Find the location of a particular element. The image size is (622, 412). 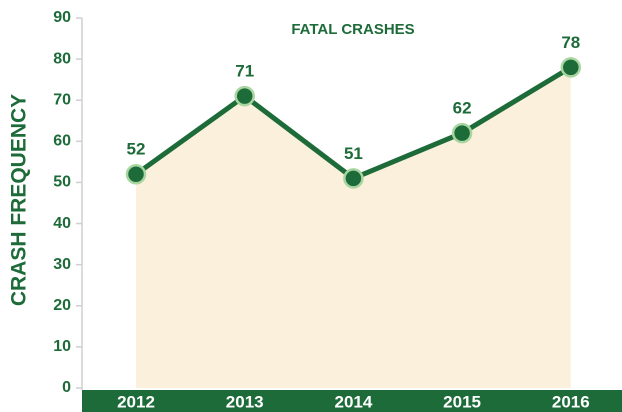

y-tick-label: 20 is located at coordinates (62, 305).